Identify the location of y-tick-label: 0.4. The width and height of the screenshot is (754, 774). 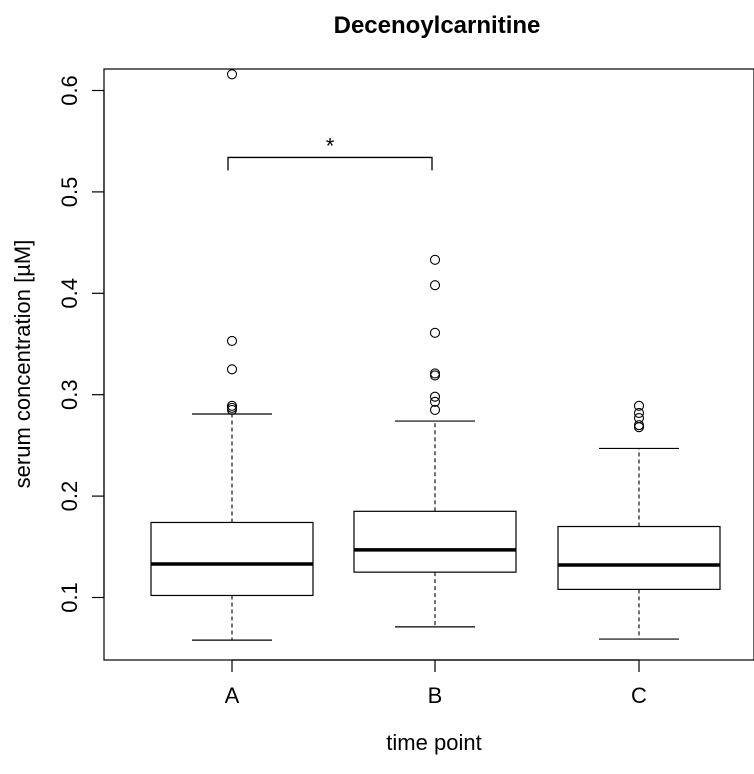
(69, 293).